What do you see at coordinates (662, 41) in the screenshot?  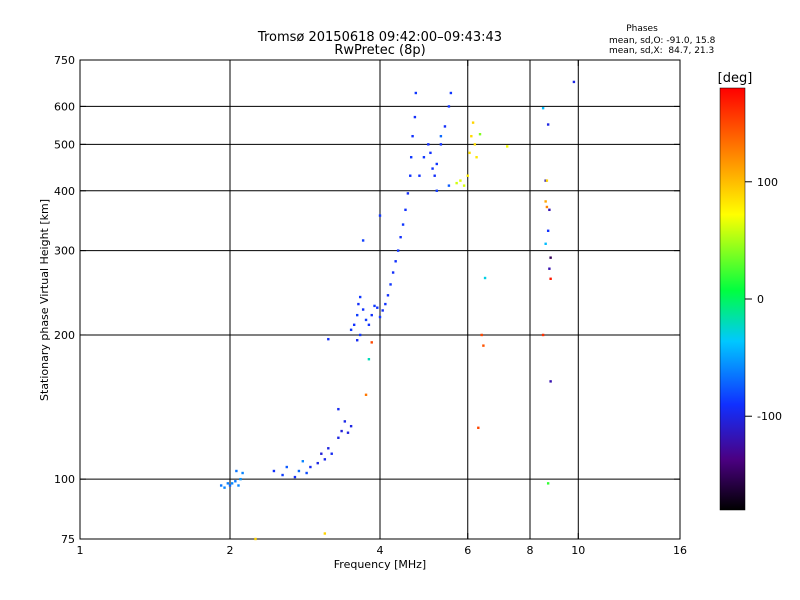 I see `stats-line-o: mean, sd,O: -91.0, 15.8` at bounding box center [662, 41].